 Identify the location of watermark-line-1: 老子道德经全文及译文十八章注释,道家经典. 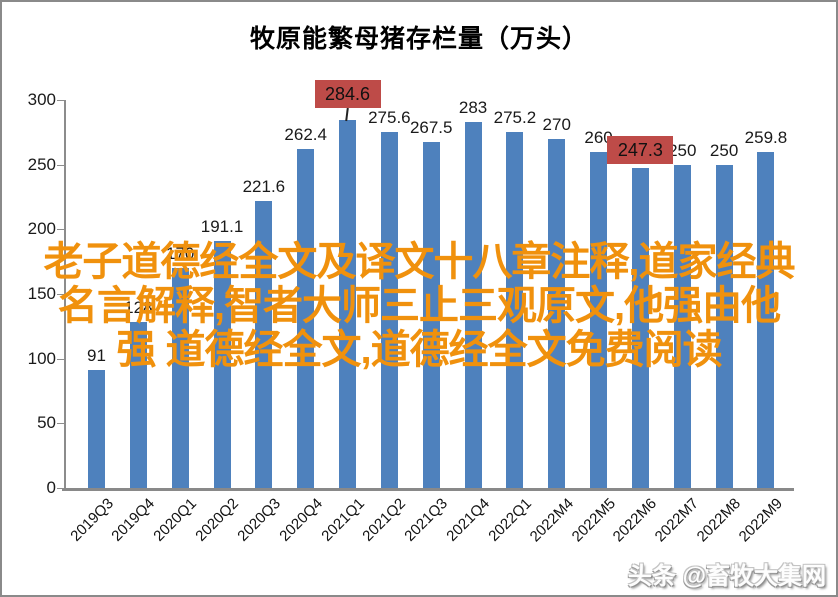
(419, 262).